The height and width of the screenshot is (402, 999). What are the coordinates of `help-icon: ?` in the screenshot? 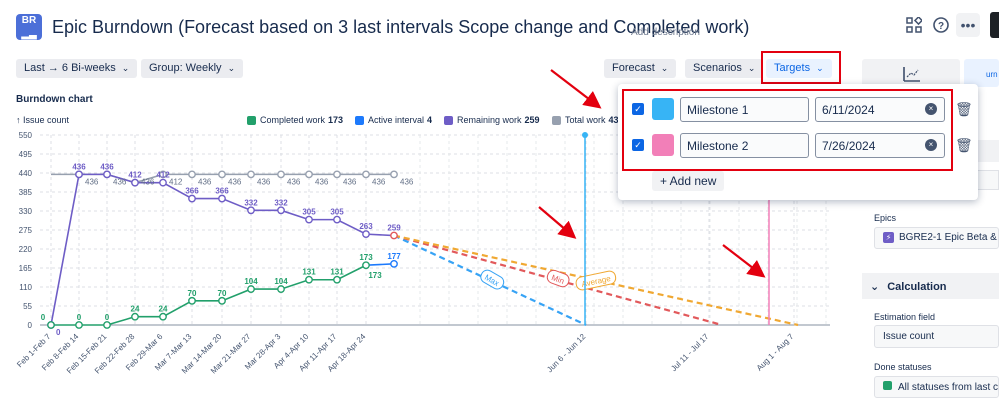 It's located at (941, 25).